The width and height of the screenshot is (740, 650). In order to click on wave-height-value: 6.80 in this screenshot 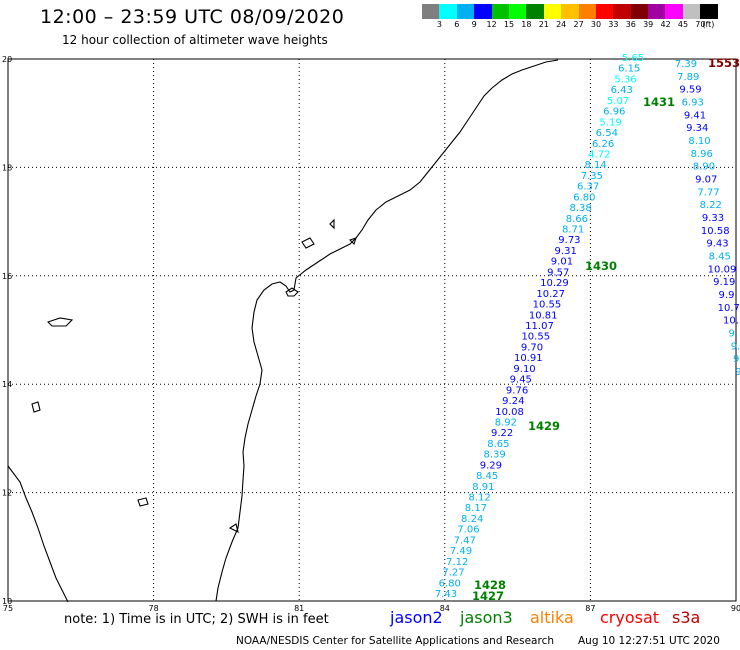, I will do `click(450, 583)`.